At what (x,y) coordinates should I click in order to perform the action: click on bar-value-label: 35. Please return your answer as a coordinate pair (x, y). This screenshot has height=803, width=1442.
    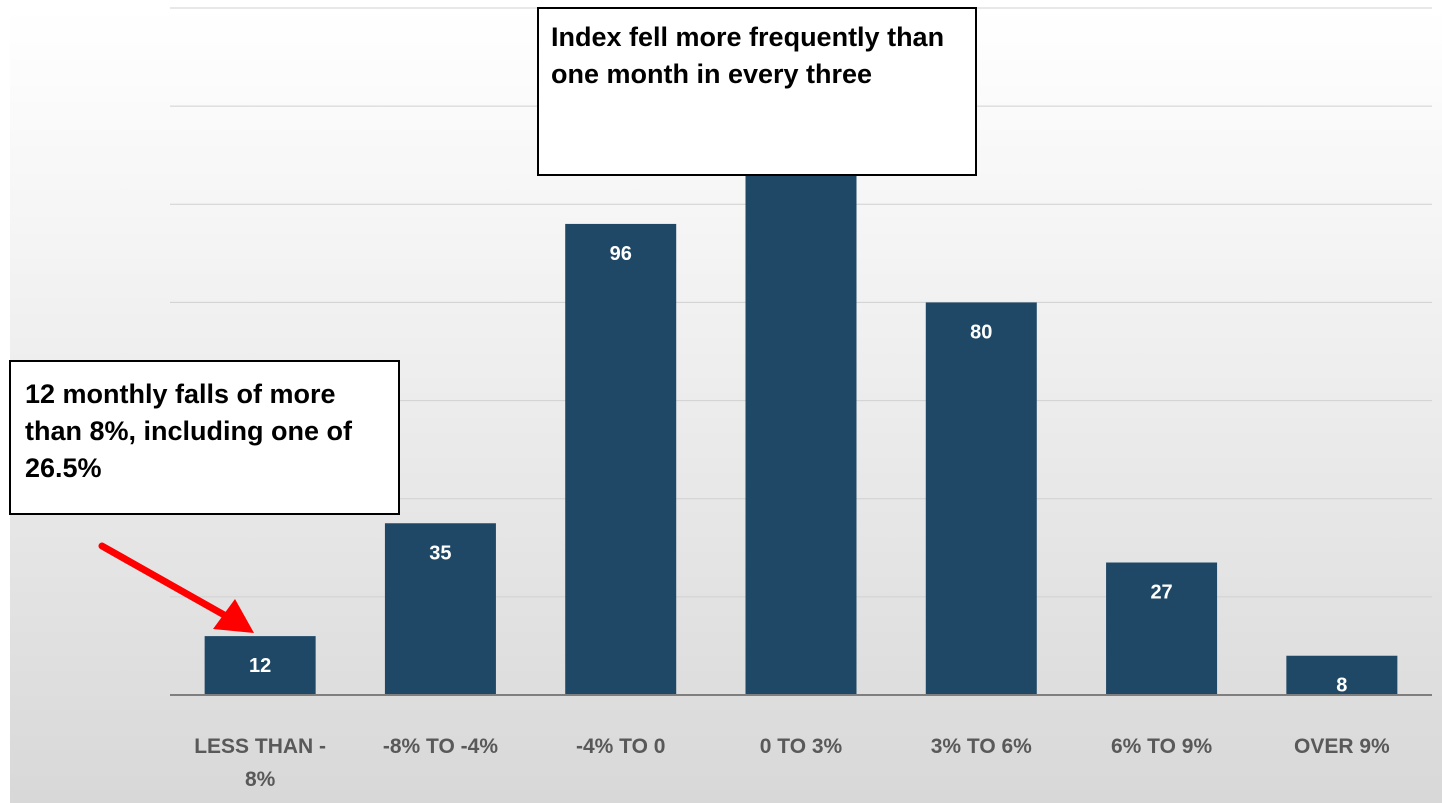
    Looking at the image, I should click on (440, 553).